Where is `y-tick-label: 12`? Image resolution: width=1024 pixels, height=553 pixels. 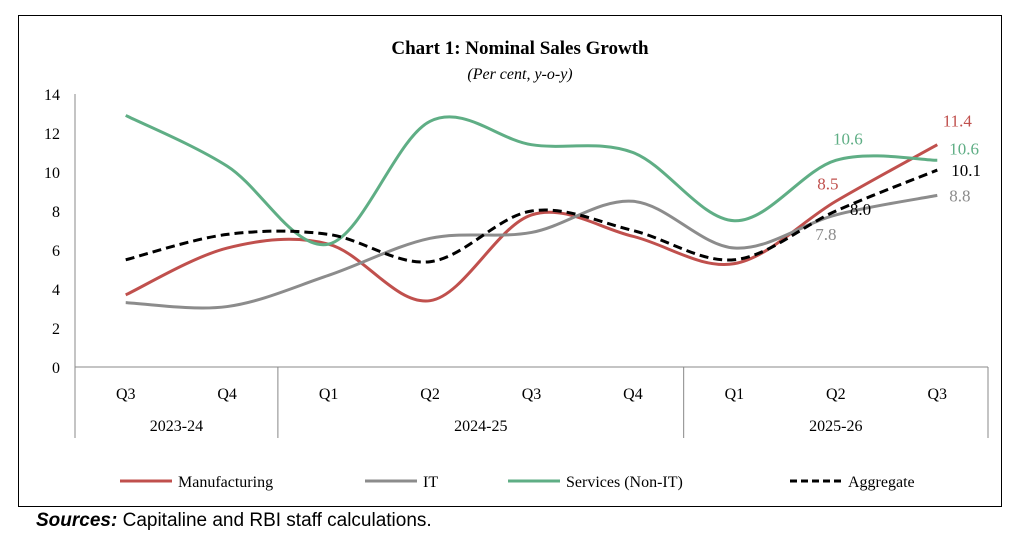 y-tick-label: 12 is located at coordinates (52, 134).